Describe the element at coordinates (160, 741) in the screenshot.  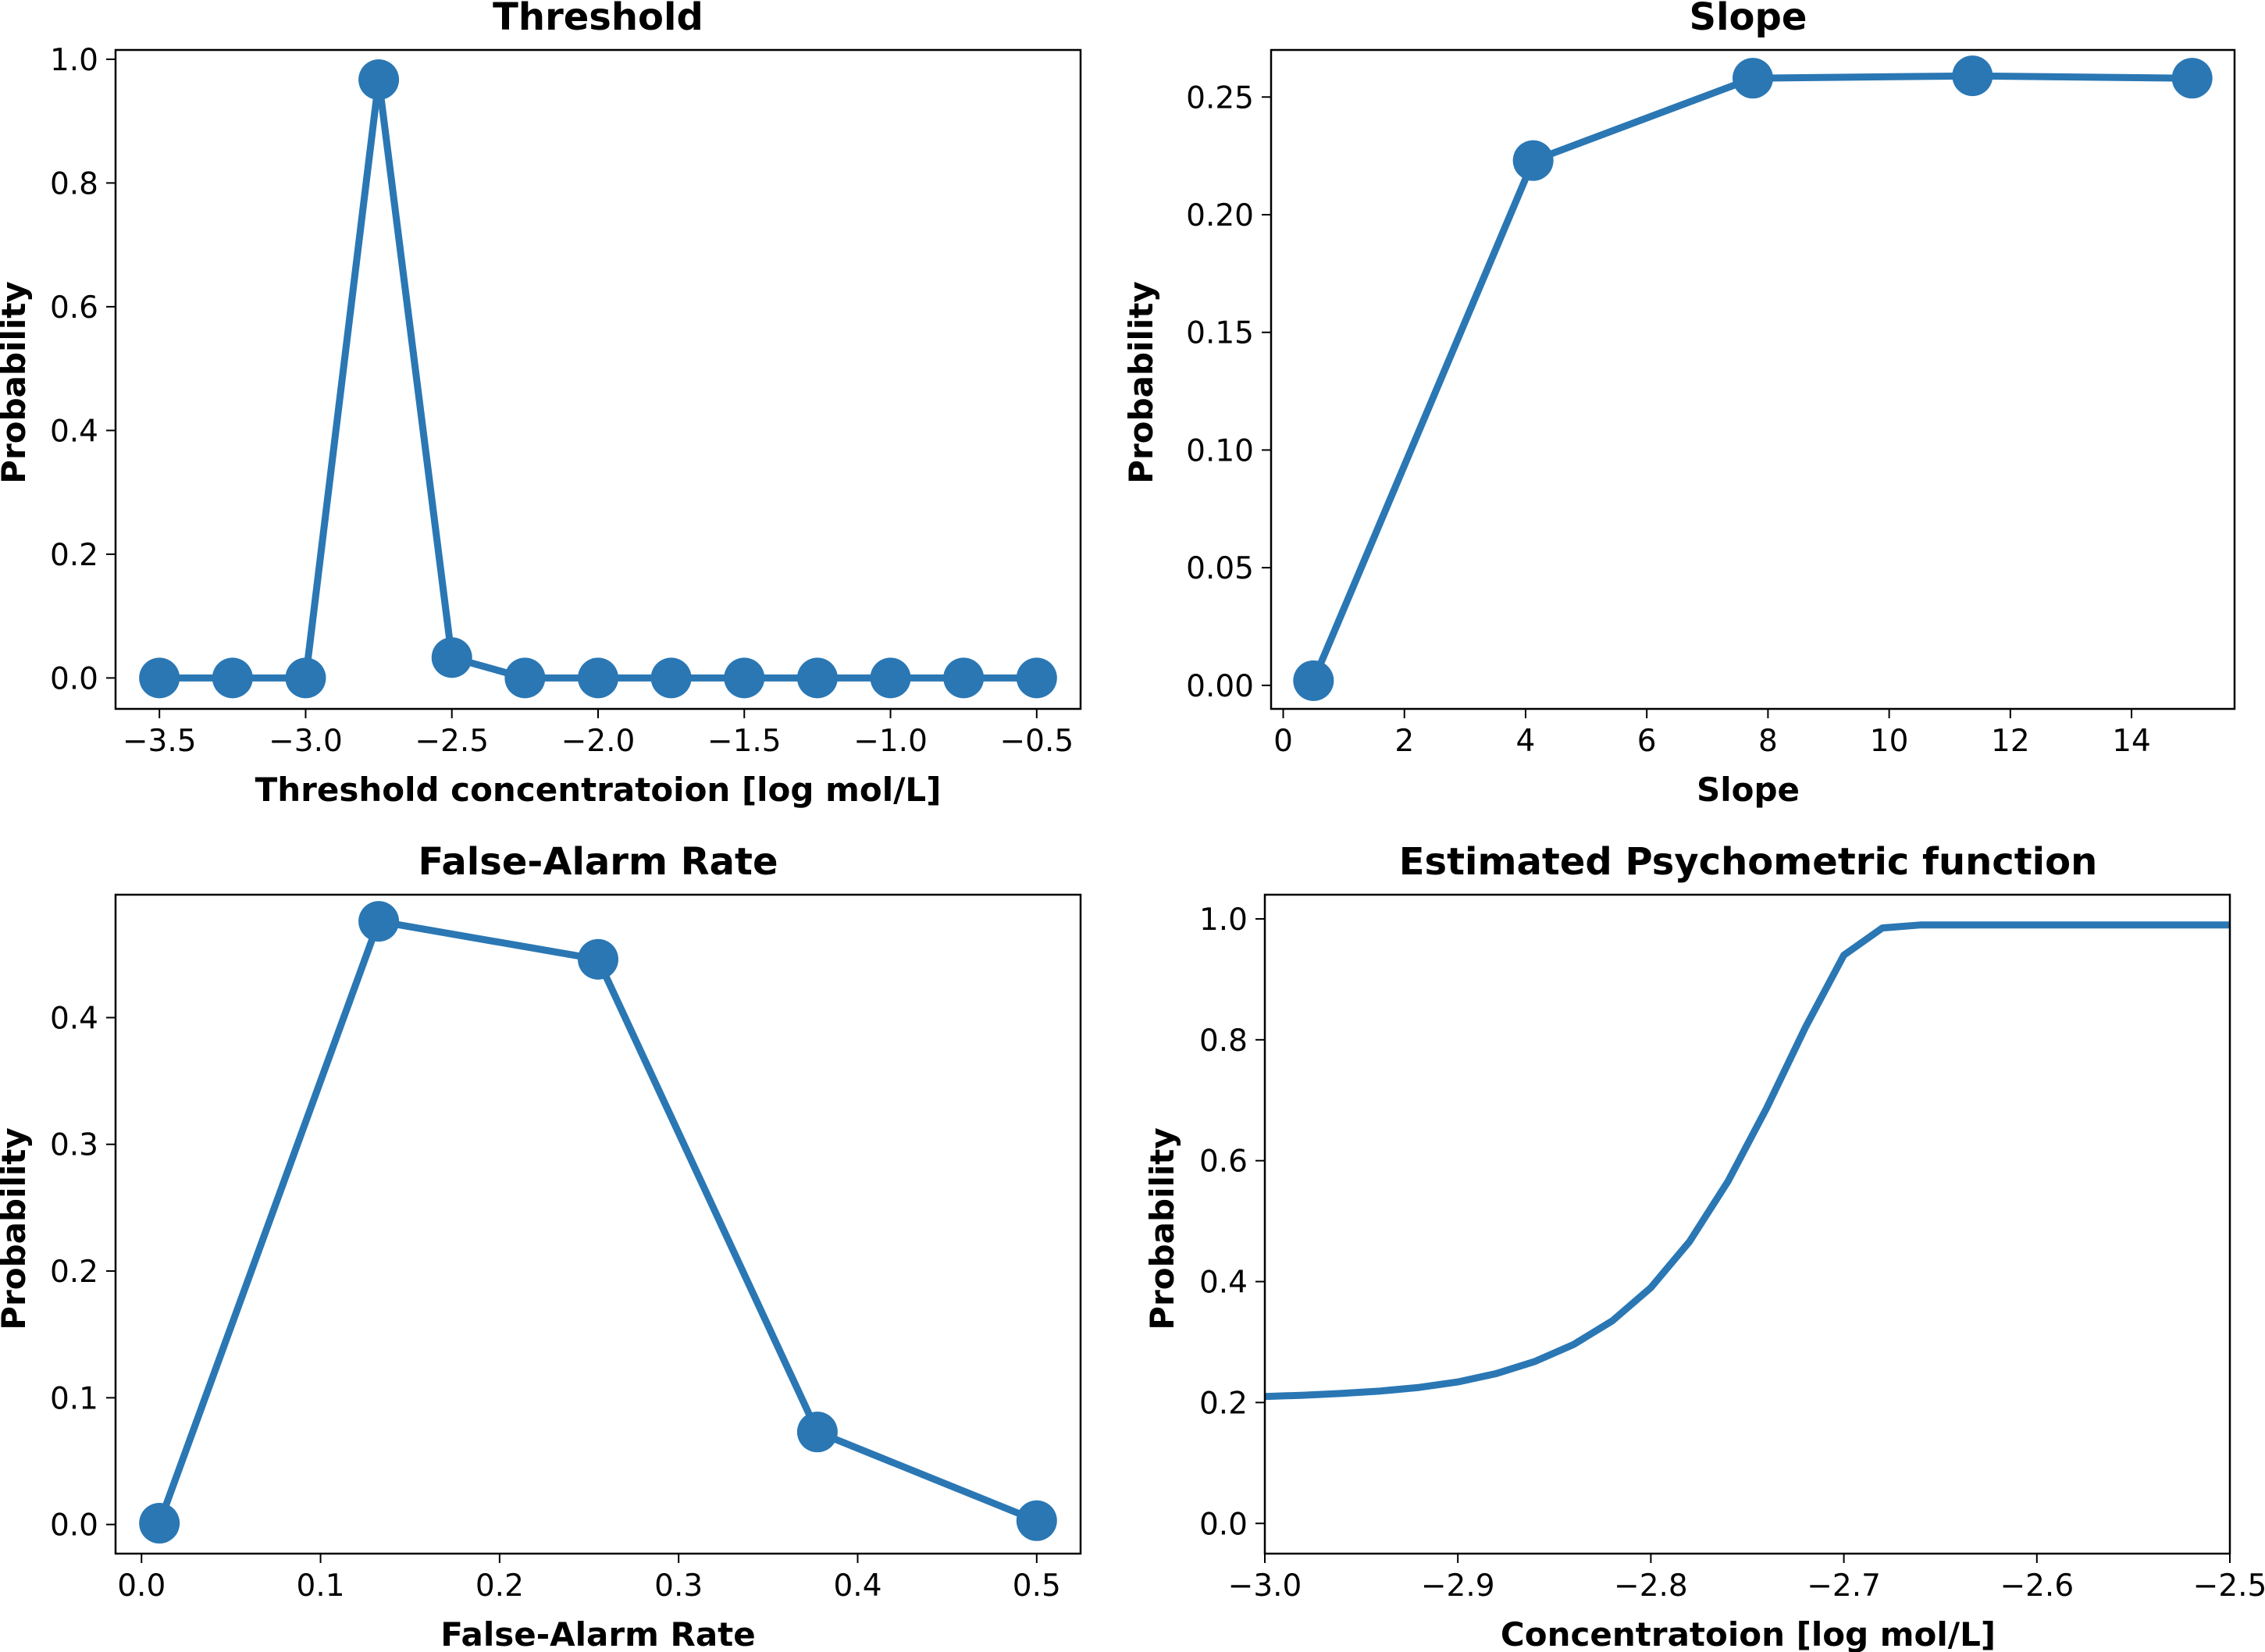
I see `x-tick-label: −3.5` at that location.